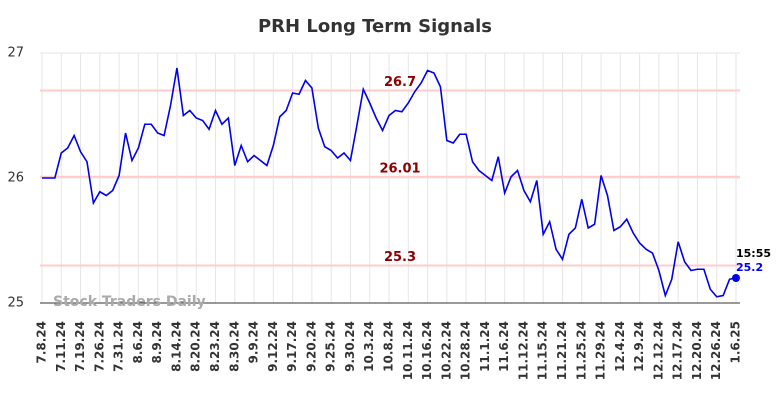  What do you see at coordinates (80, 346) in the screenshot?
I see `x-tick-label: 7.19.24` at bounding box center [80, 346].